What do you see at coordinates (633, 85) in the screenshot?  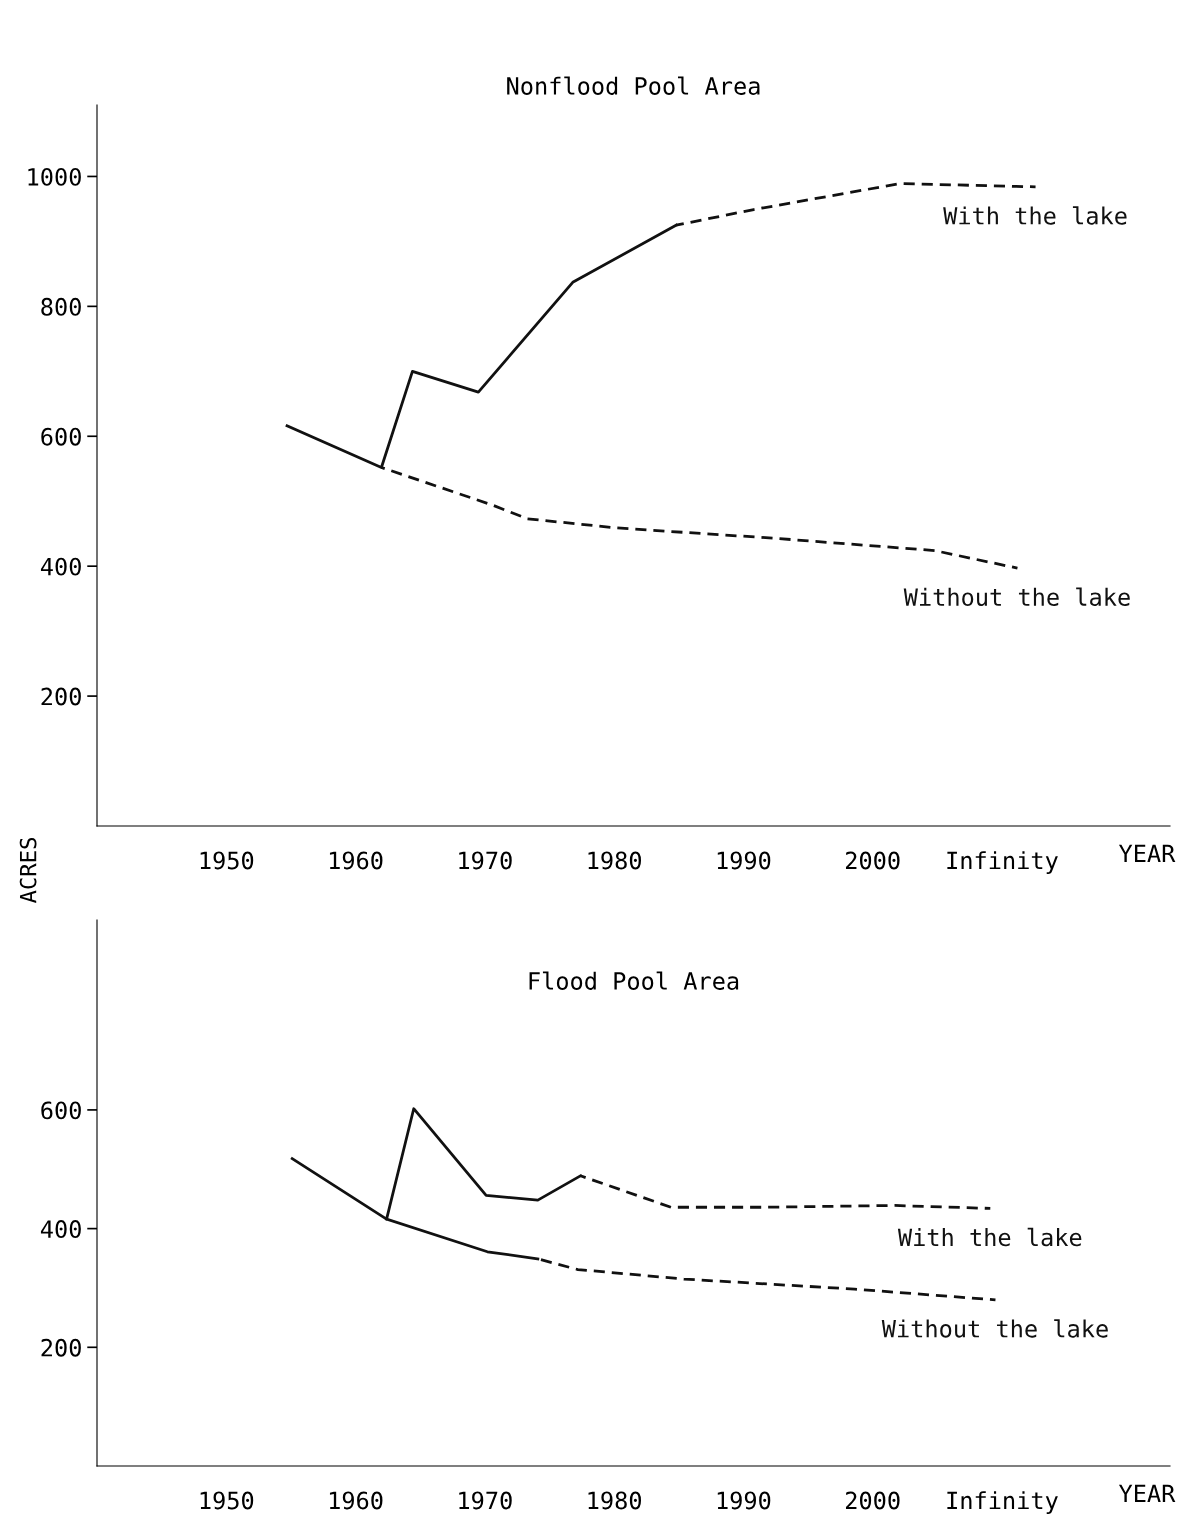 I see `chart-title: Nonflood Pool Area` at bounding box center [633, 85].